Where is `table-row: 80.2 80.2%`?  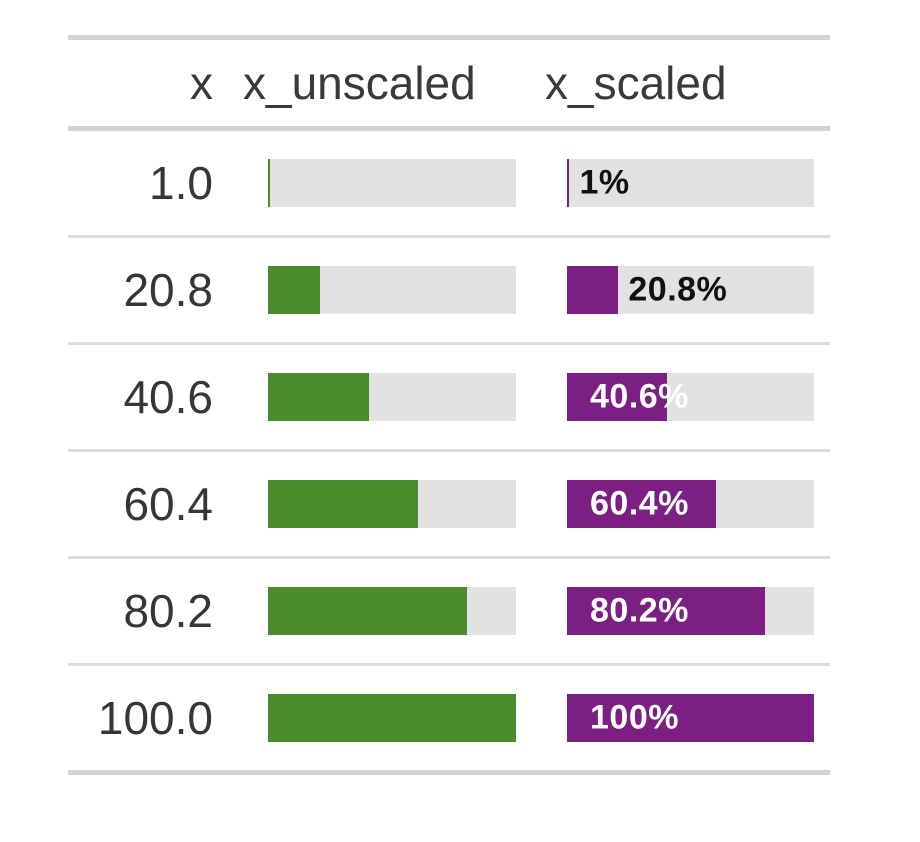 table-row: 80.2 80.2% is located at coordinates (449, 611).